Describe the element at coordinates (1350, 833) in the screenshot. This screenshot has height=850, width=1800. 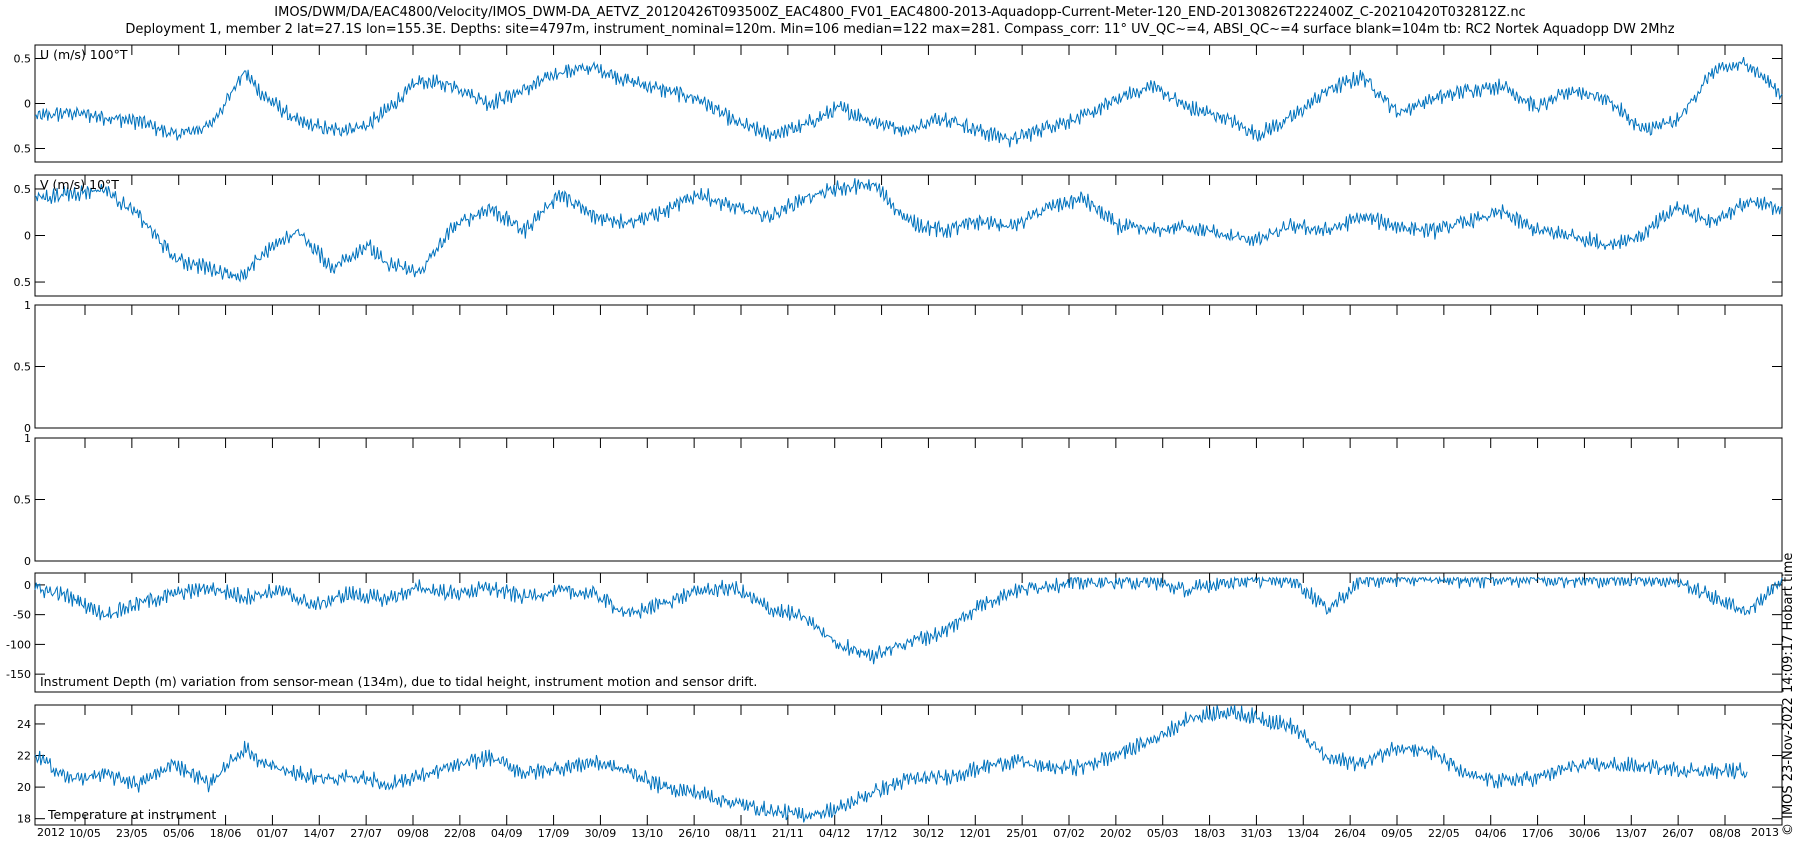
I see `x-tick-label-27: 26/04` at that location.